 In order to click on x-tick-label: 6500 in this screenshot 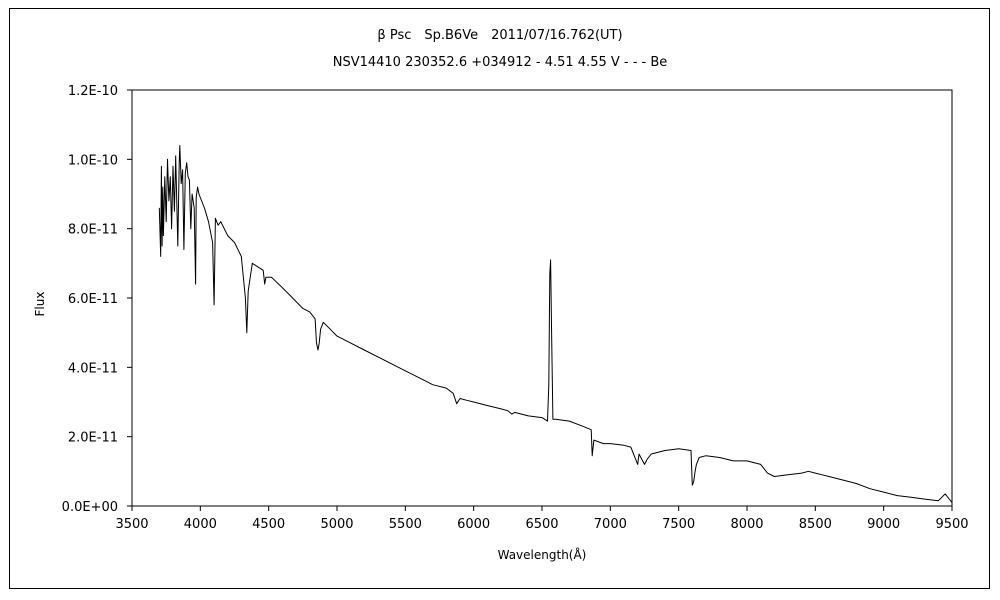, I will do `click(541, 524)`.